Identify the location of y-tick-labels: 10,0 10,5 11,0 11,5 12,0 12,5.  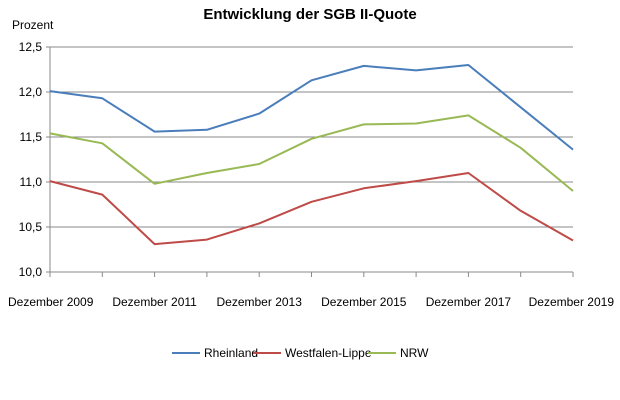
(31, 159).